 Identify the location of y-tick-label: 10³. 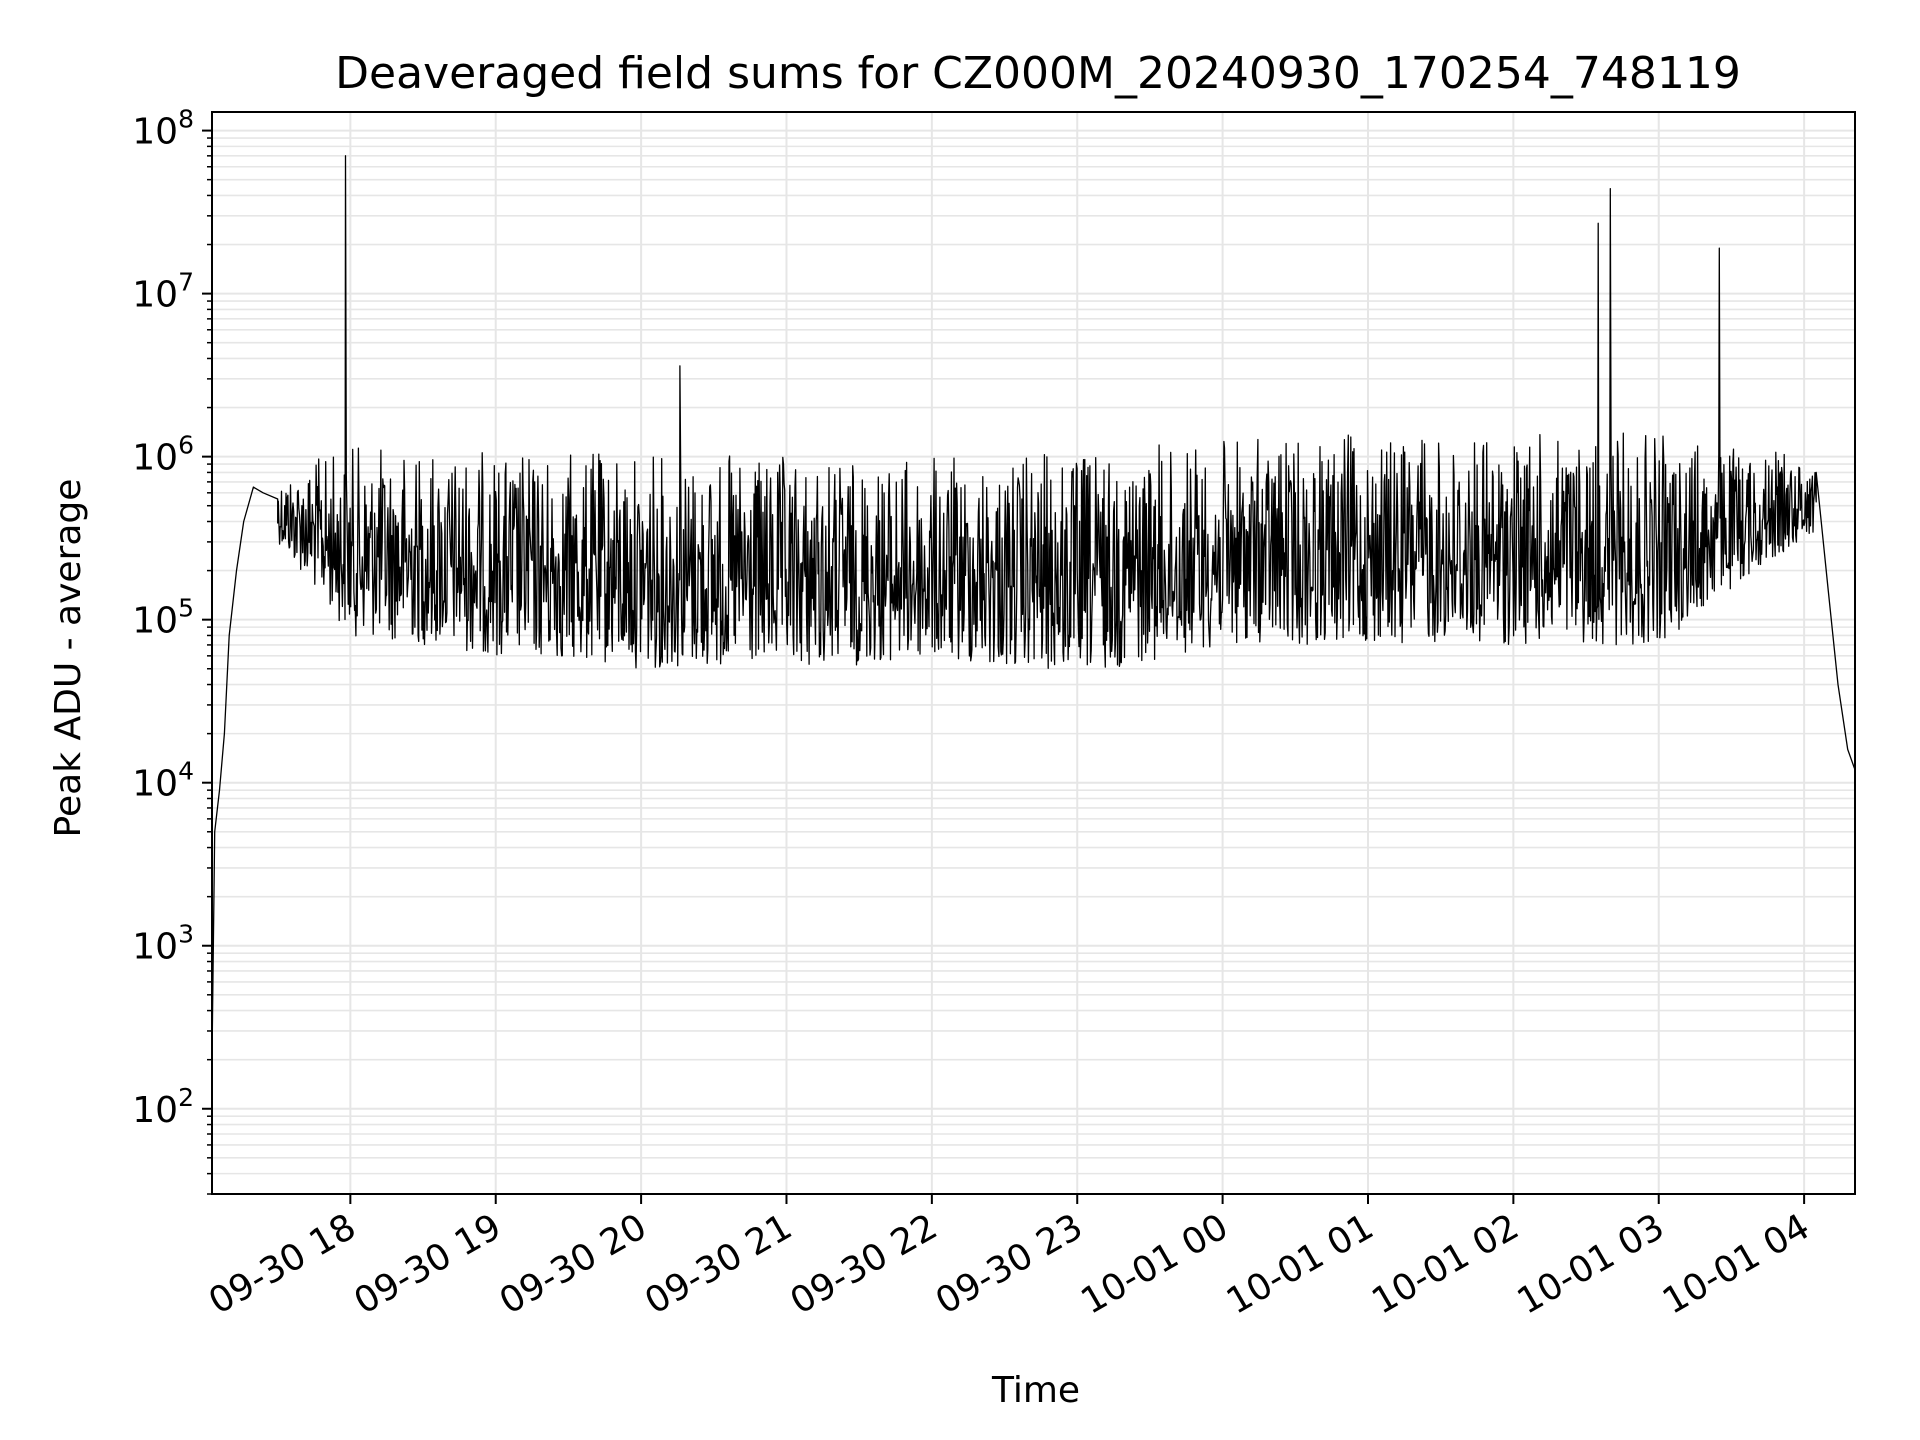
(163, 944).